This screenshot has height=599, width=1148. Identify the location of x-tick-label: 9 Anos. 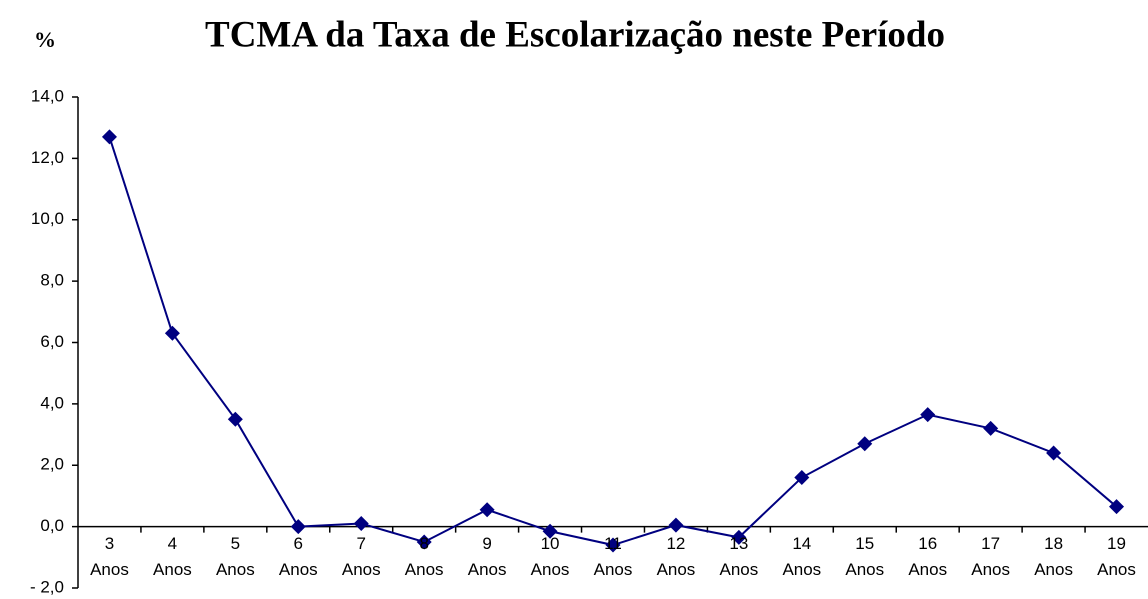
(487, 556).